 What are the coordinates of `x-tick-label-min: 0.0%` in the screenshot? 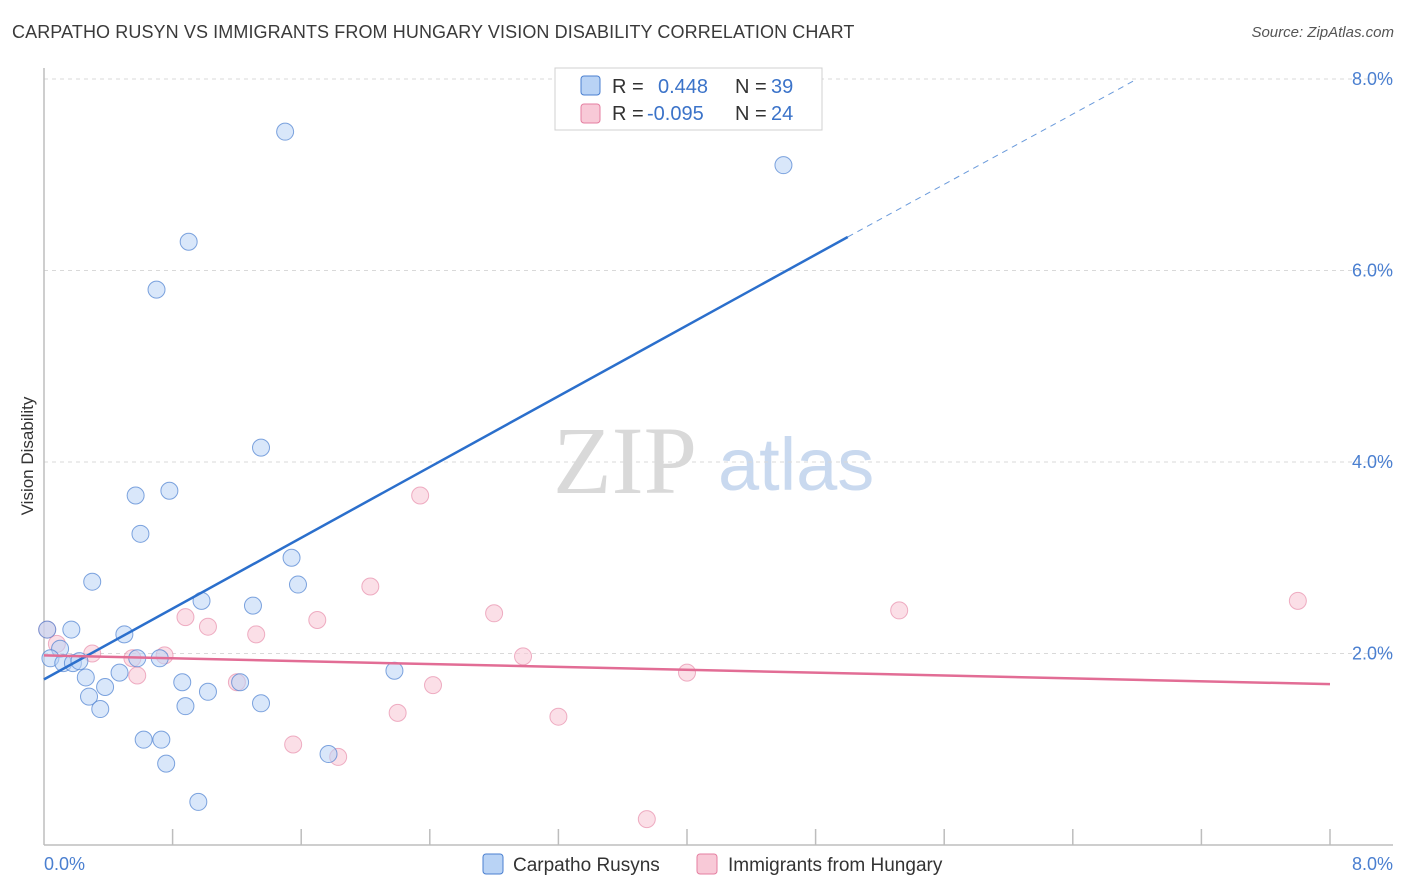 It's located at (64, 864).